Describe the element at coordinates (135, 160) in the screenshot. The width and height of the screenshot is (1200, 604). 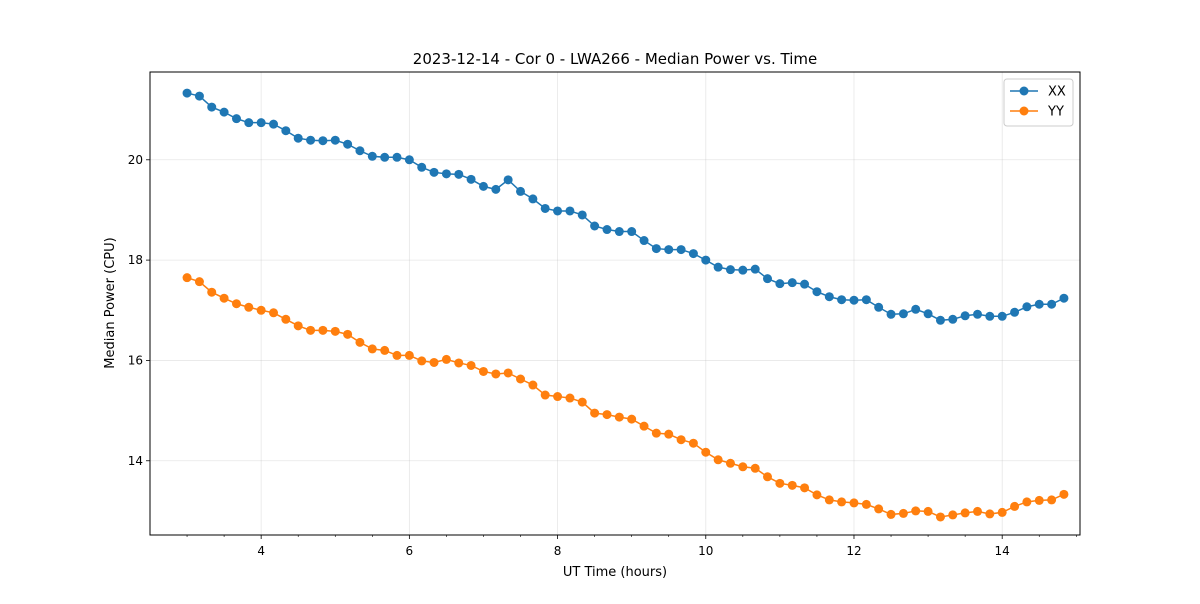
I see `y-tick-label: 20` at that location.